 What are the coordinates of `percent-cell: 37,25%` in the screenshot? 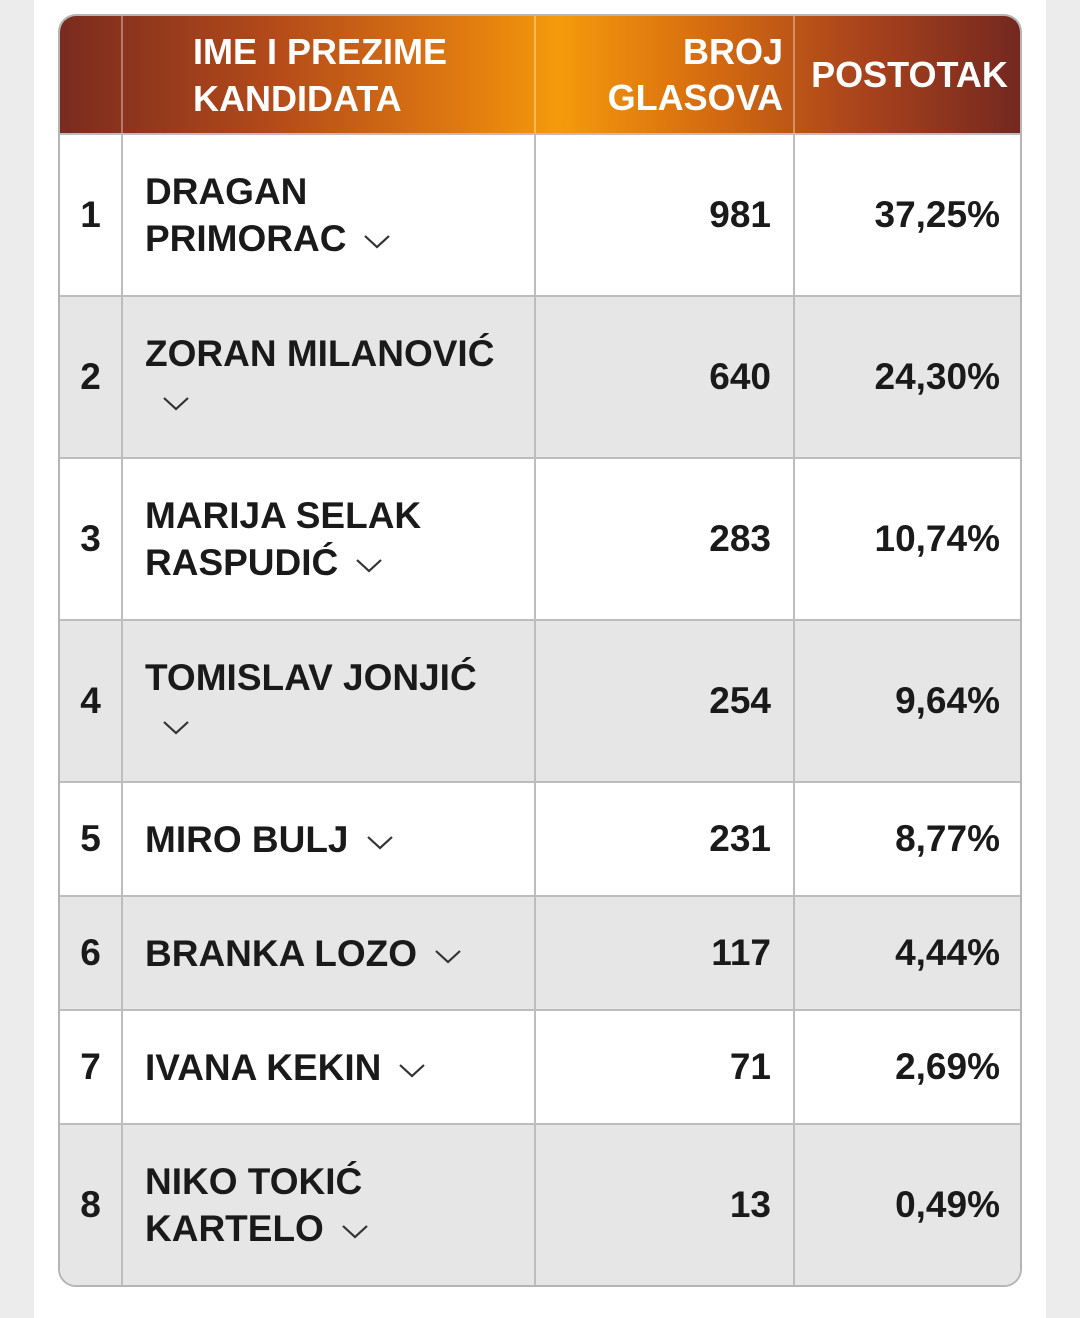 It's located at (937, 214).